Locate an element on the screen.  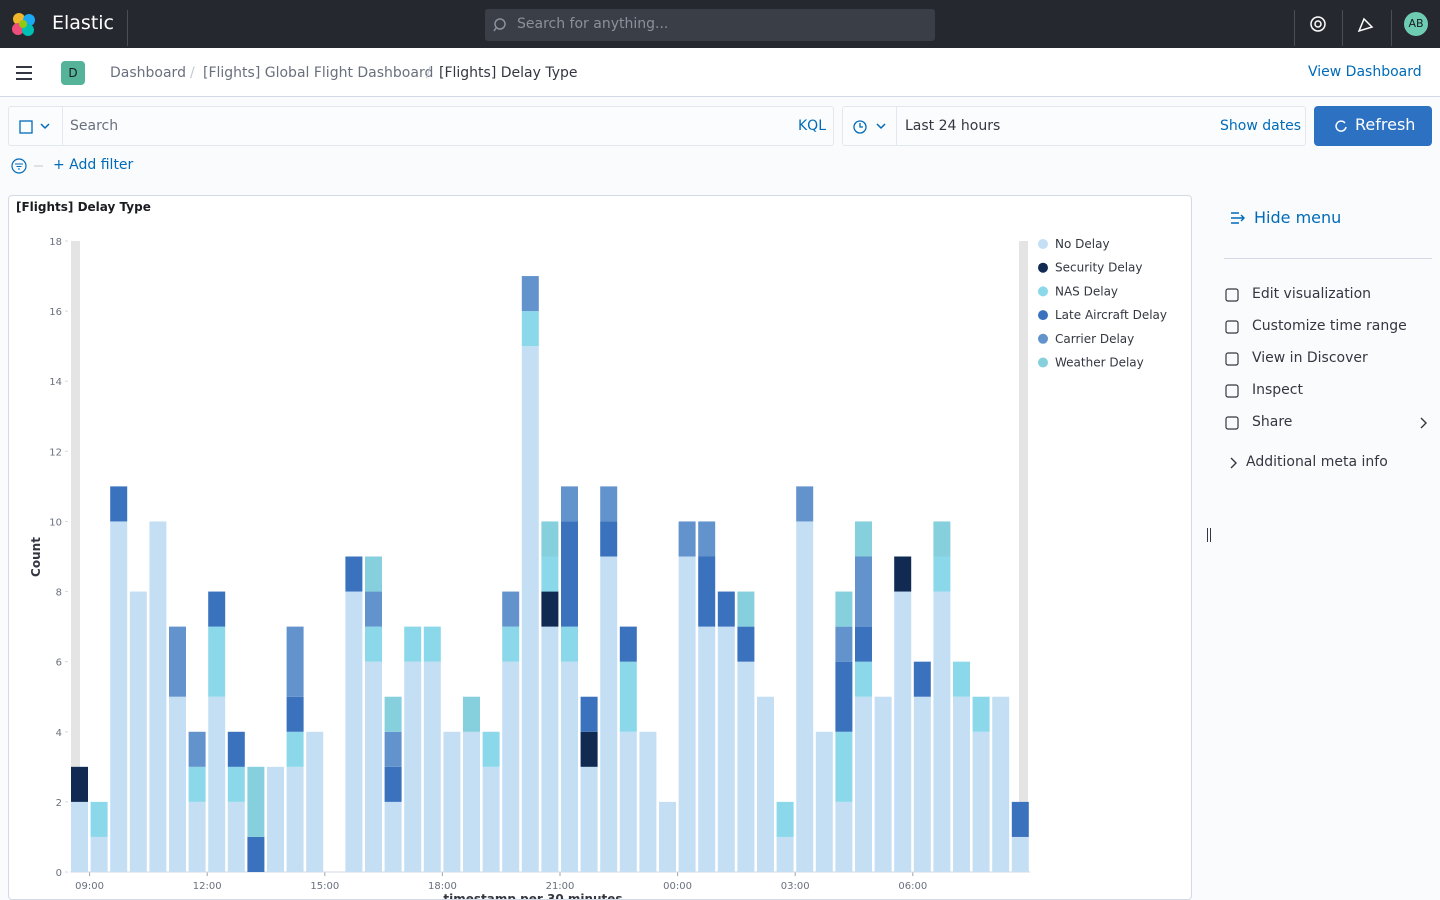
legend-label: No Delay is located at coordinates (1082, 244).